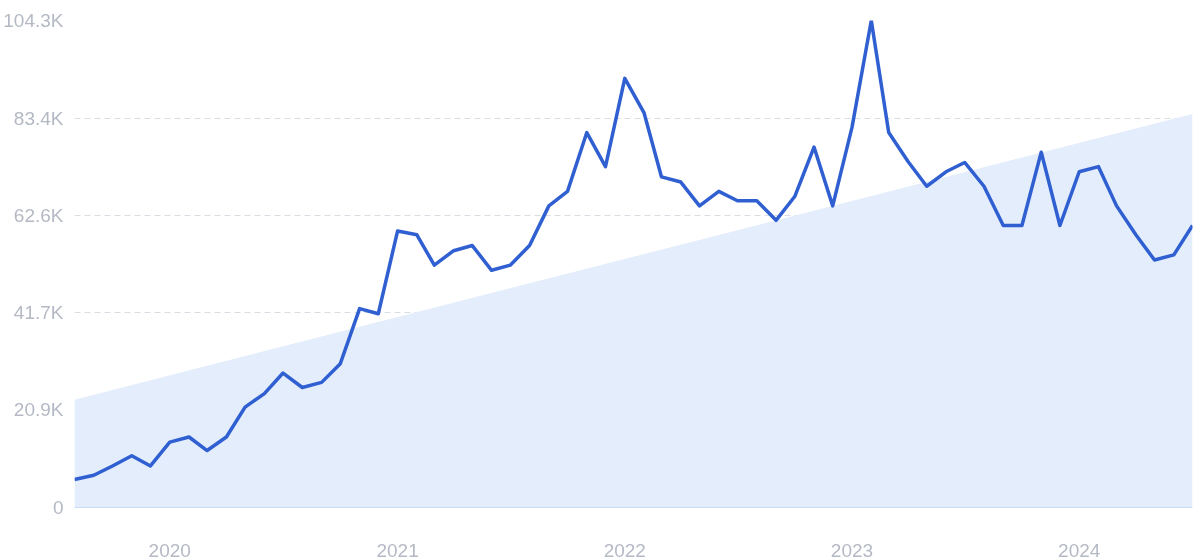 This screenshot has width=1200, height=559. What do you see at coordinates (624, 549) in the screenshot?
I see `x-tick-label: 2022` at bounding box center [624, 549].